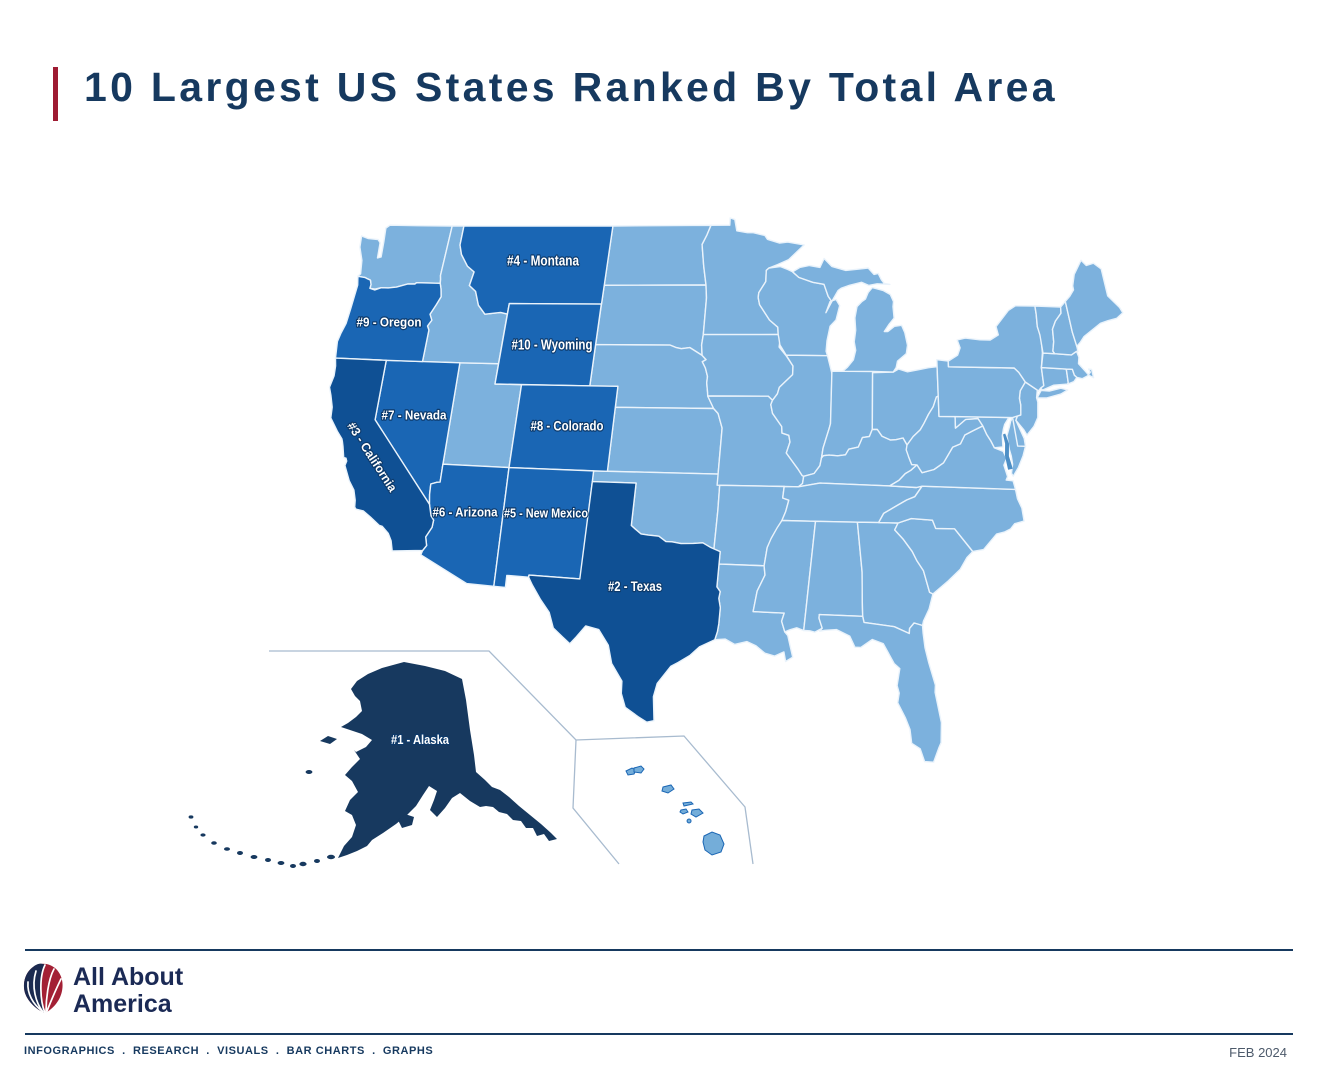  Describe the element at coordinates (552, 344) in the screenshot. I see `svg-text: #10 - Wyoming` at that location.